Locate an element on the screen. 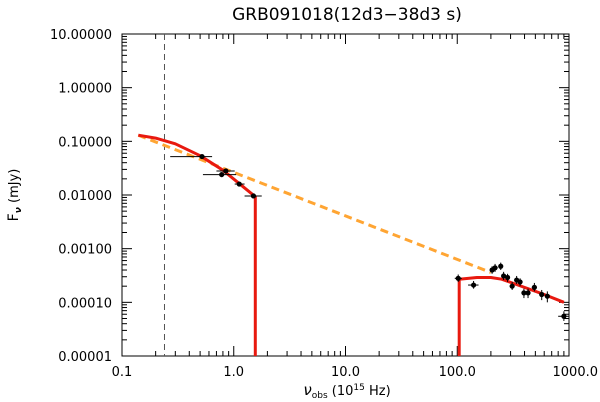 The height and width of the screenshot is (402, 600). x-axis-subscript: obs is located at coordinates (320, 396).